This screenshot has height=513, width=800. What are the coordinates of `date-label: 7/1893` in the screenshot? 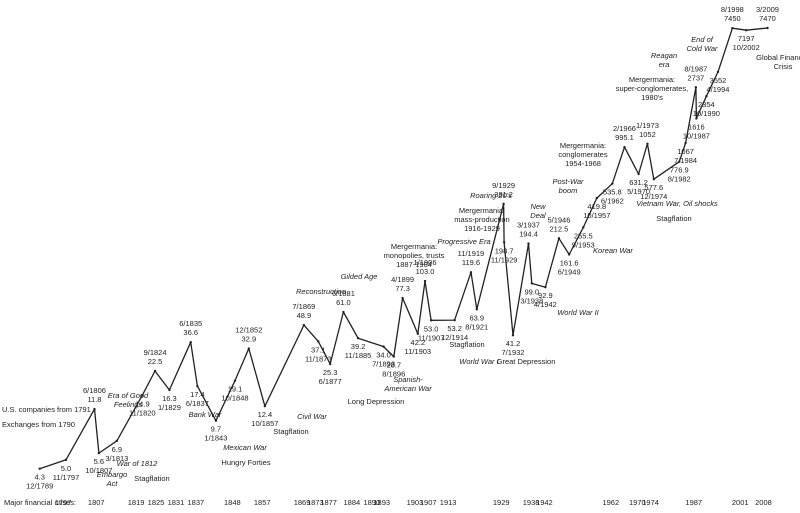 It's located at (383, 364).